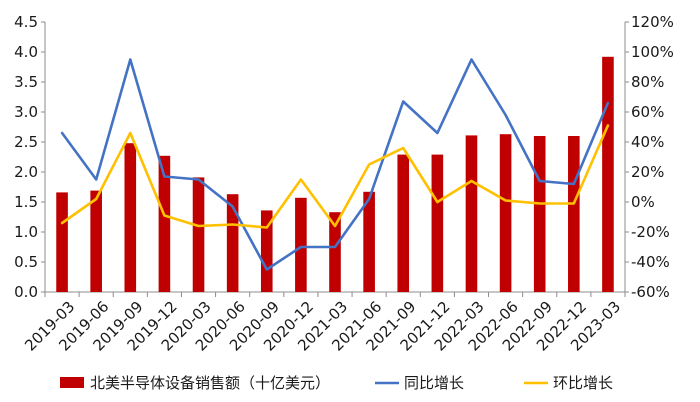  What do you see at coordinates (26, 292) in the screenshot?
I see `left-y-tick-label: 0.0` at bounding box center [26, 292].